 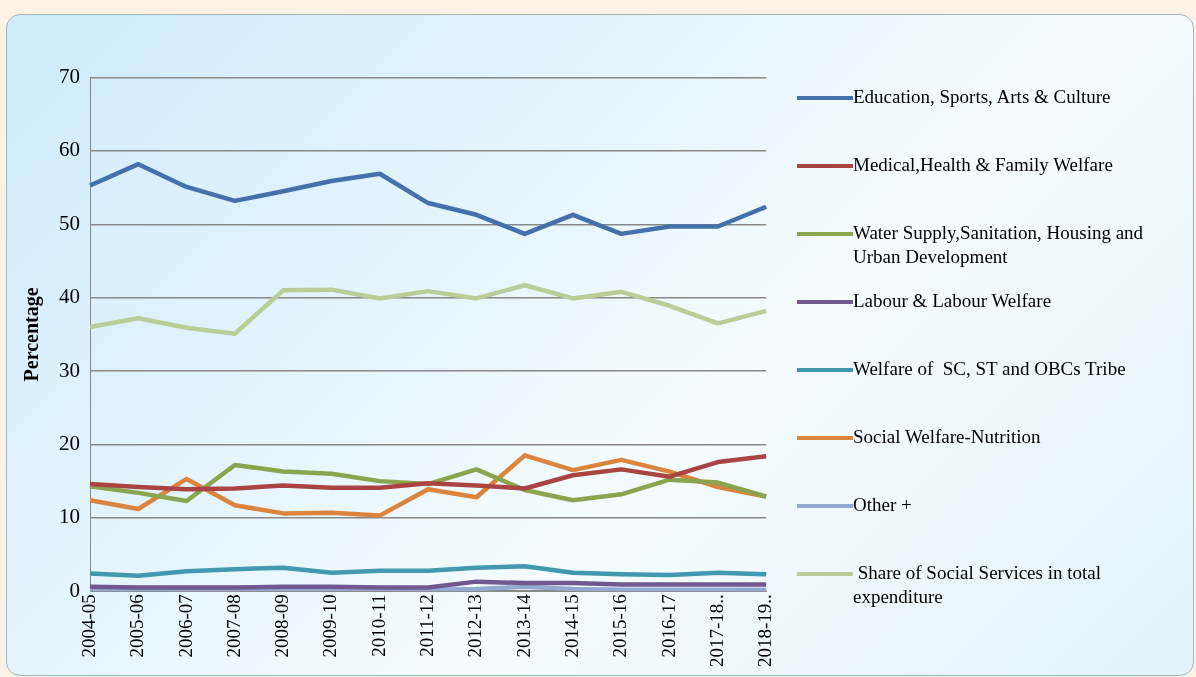 I want to click on y-axis-title: Percentage, so click(x=32, y=334).